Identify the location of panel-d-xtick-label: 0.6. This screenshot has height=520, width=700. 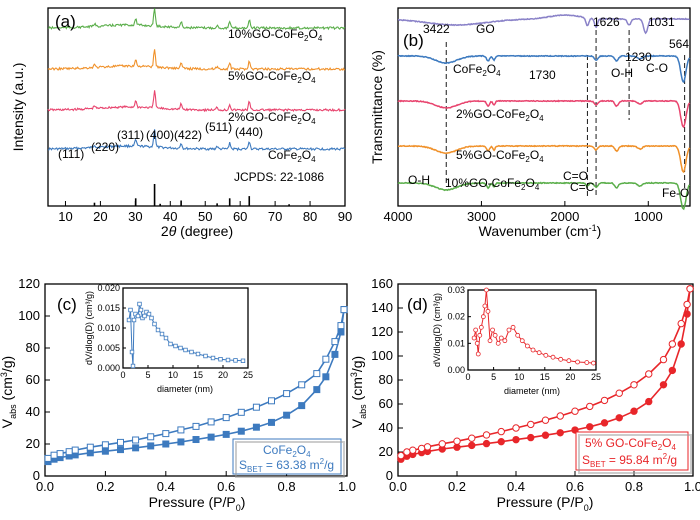
(575, 486).